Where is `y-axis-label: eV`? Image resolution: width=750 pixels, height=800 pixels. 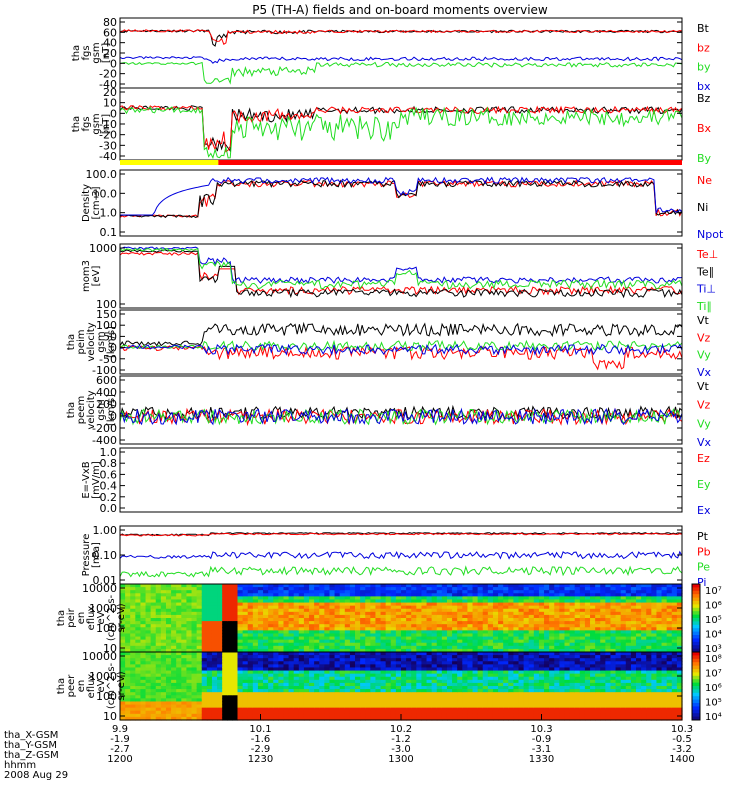
y-axis-label: eV is located at coordinates (101, 617).